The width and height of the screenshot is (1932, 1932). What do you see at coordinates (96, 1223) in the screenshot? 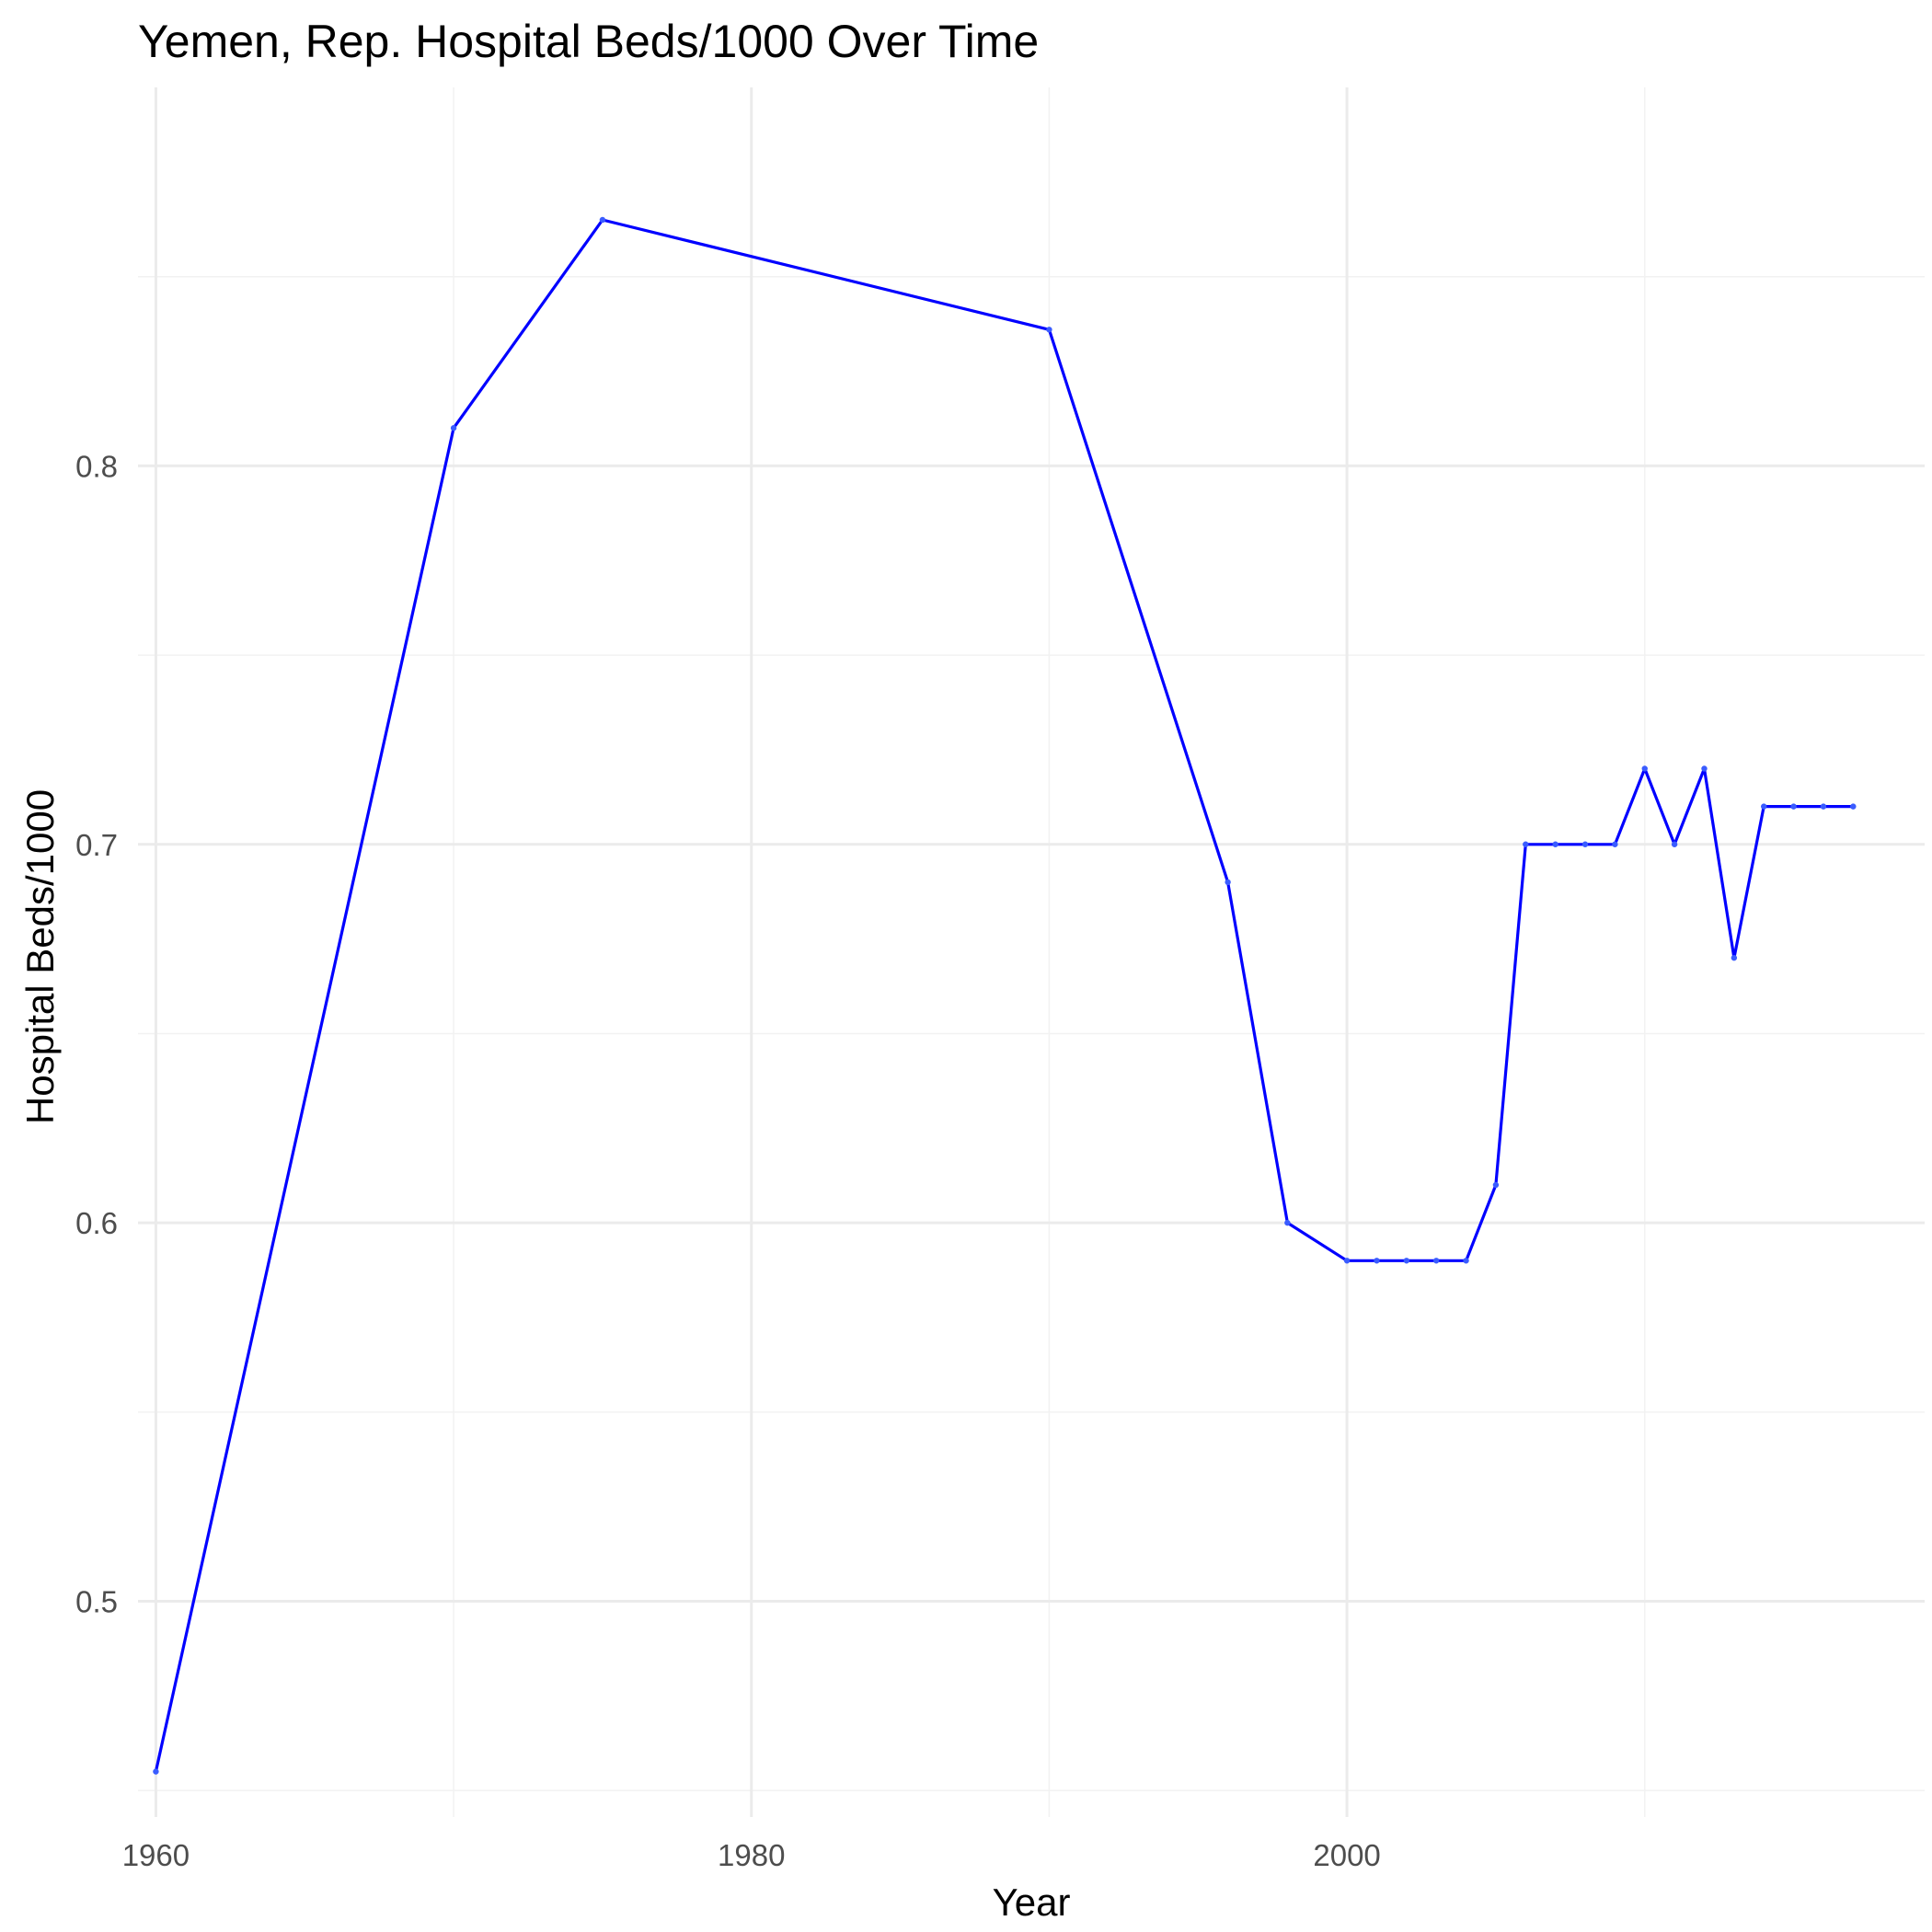
I see `y-tick-label: 0.6` at bounding box center [96, 1223].